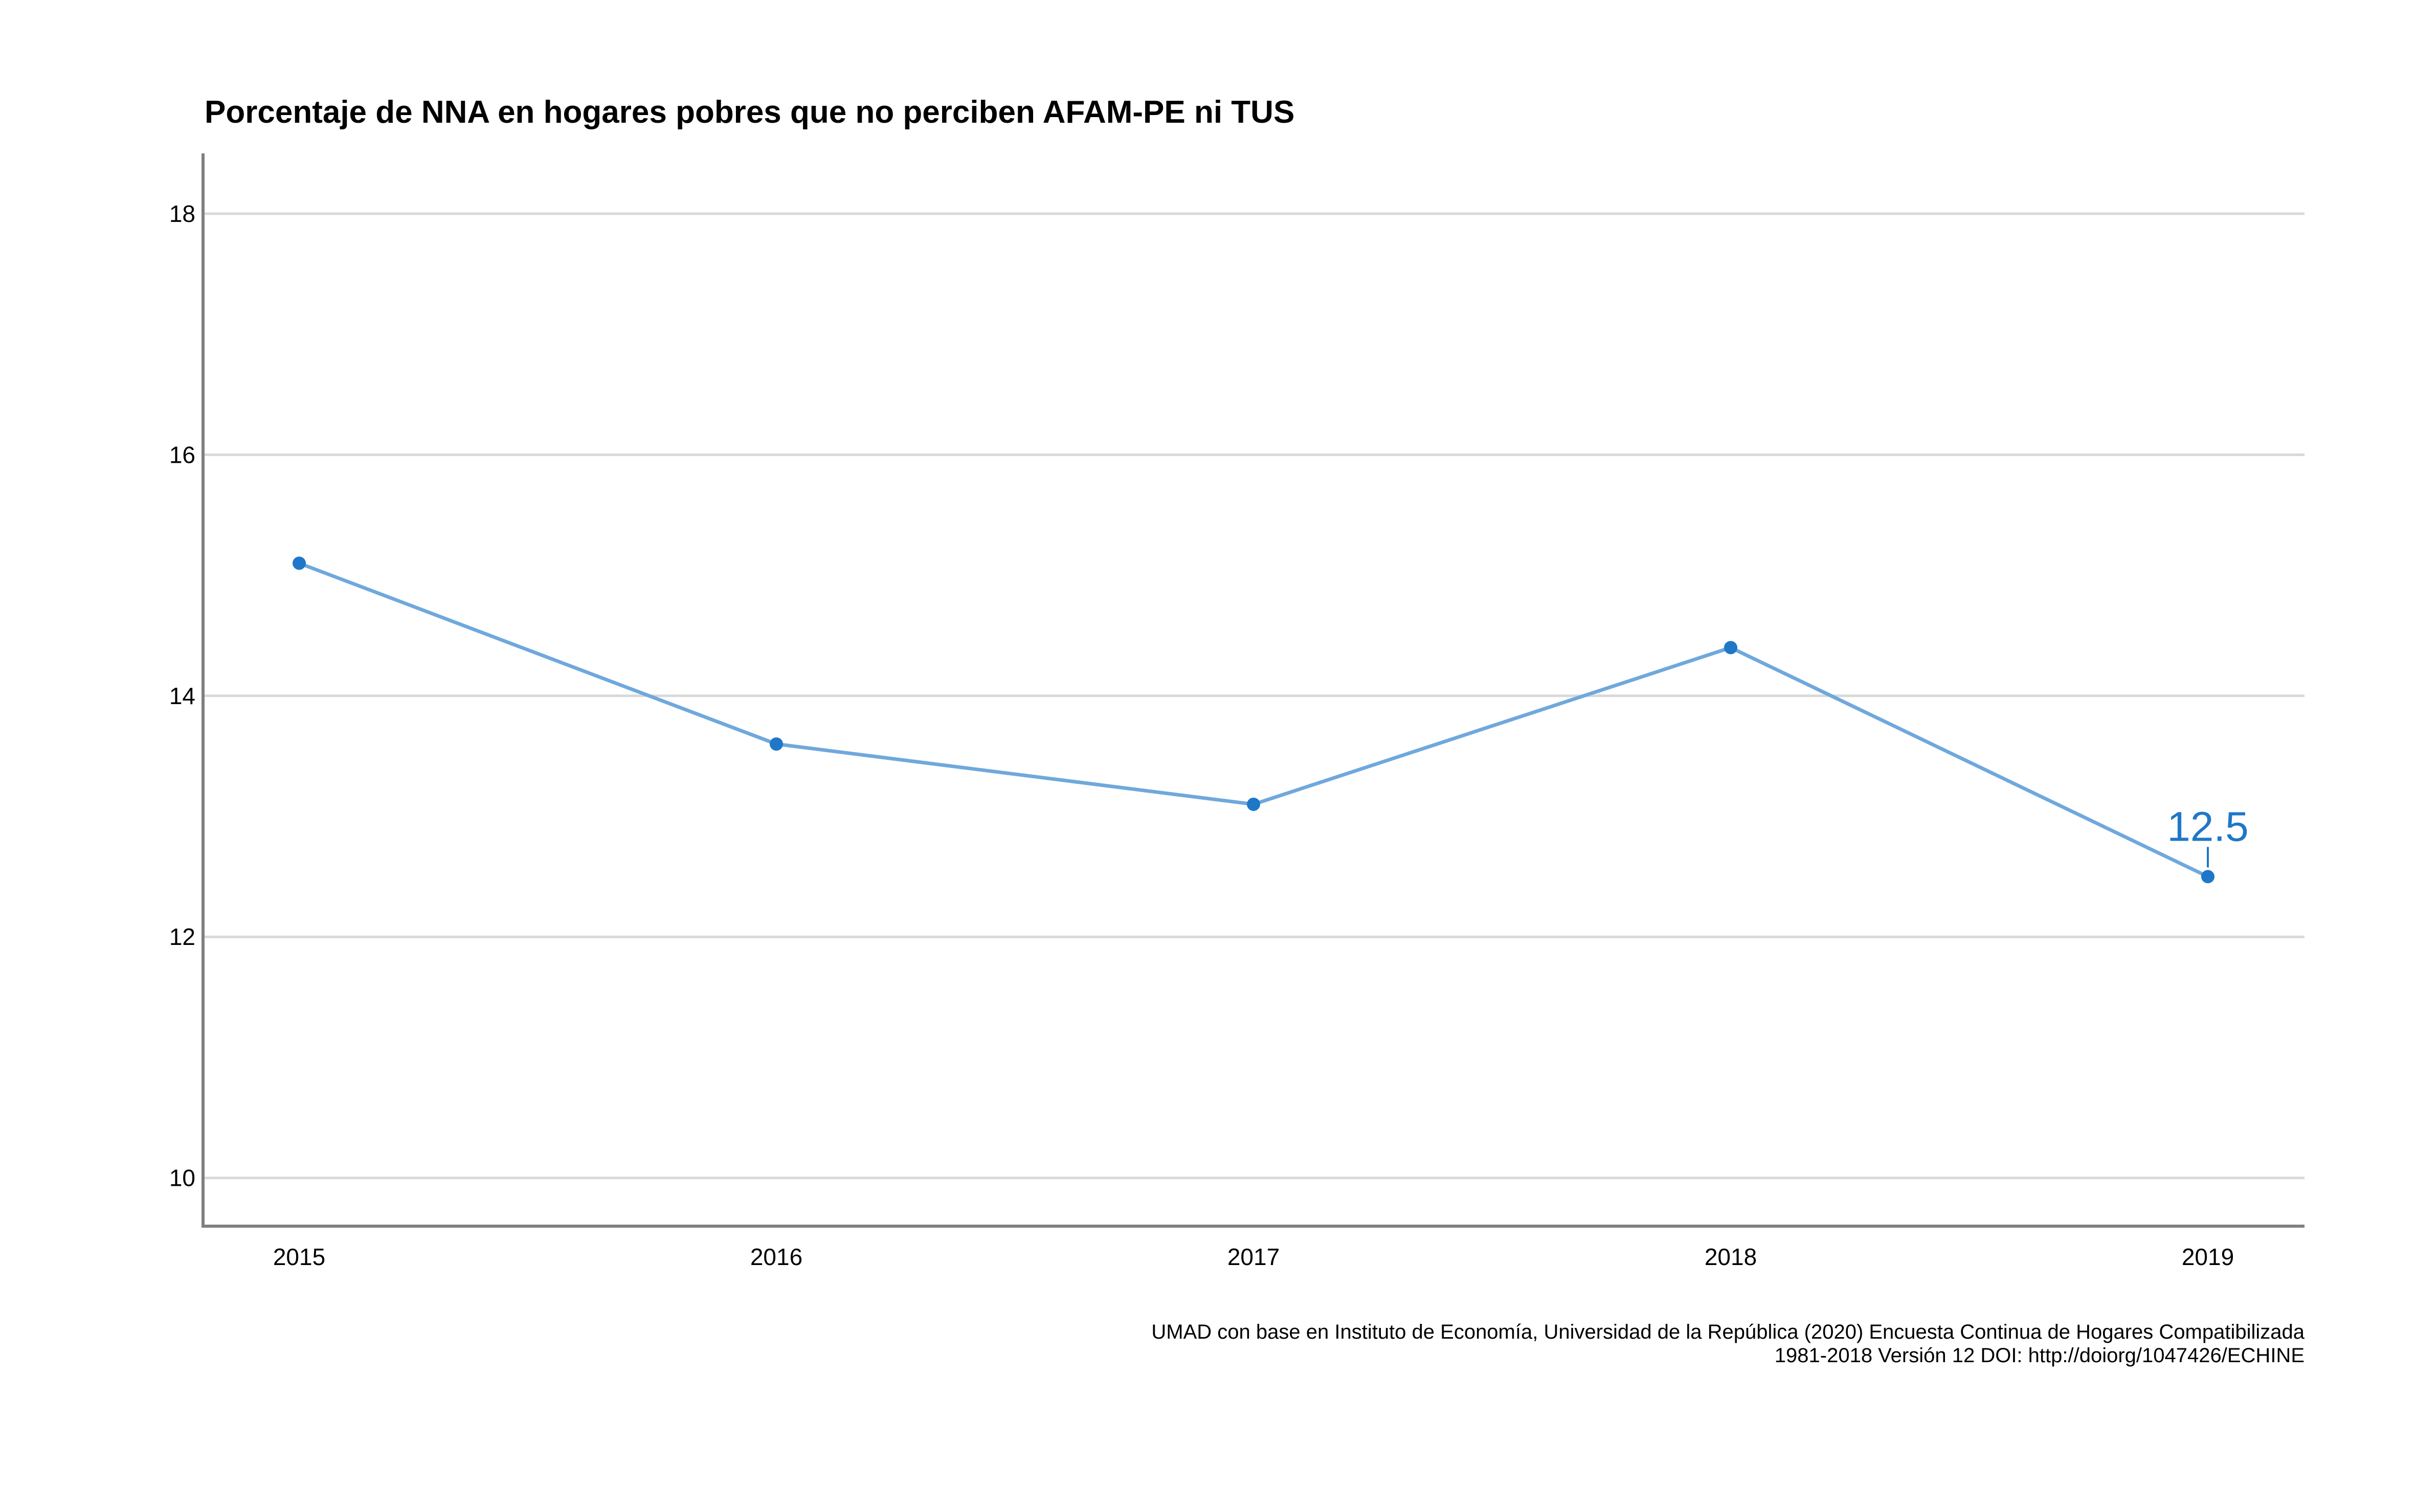 This screenshot has width=2416, height=1512. Describe the element at coordinates (1253, 804) in the screenshot. I see `data-point-2017` at that location.